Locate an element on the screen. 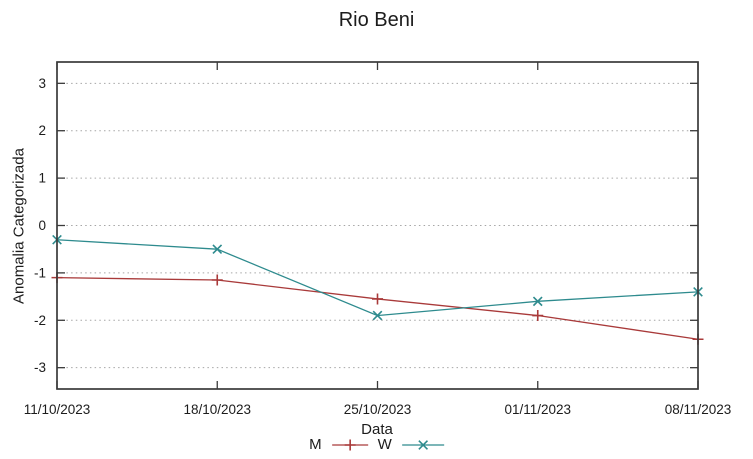 Image resolution: width=753 pixels, height=459 pixels. legend-label-m: M is located at coordinates (315, 444).